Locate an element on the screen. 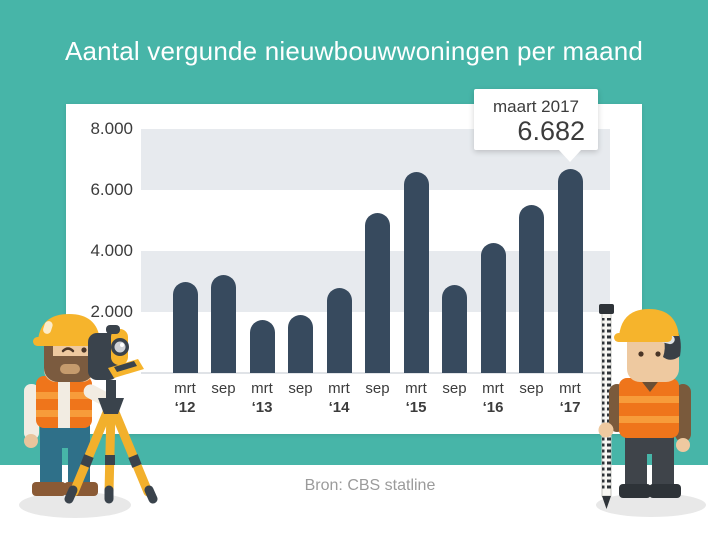 This screenshot has width=708, height=546. closed-eye is located at coordinates (68, 350).